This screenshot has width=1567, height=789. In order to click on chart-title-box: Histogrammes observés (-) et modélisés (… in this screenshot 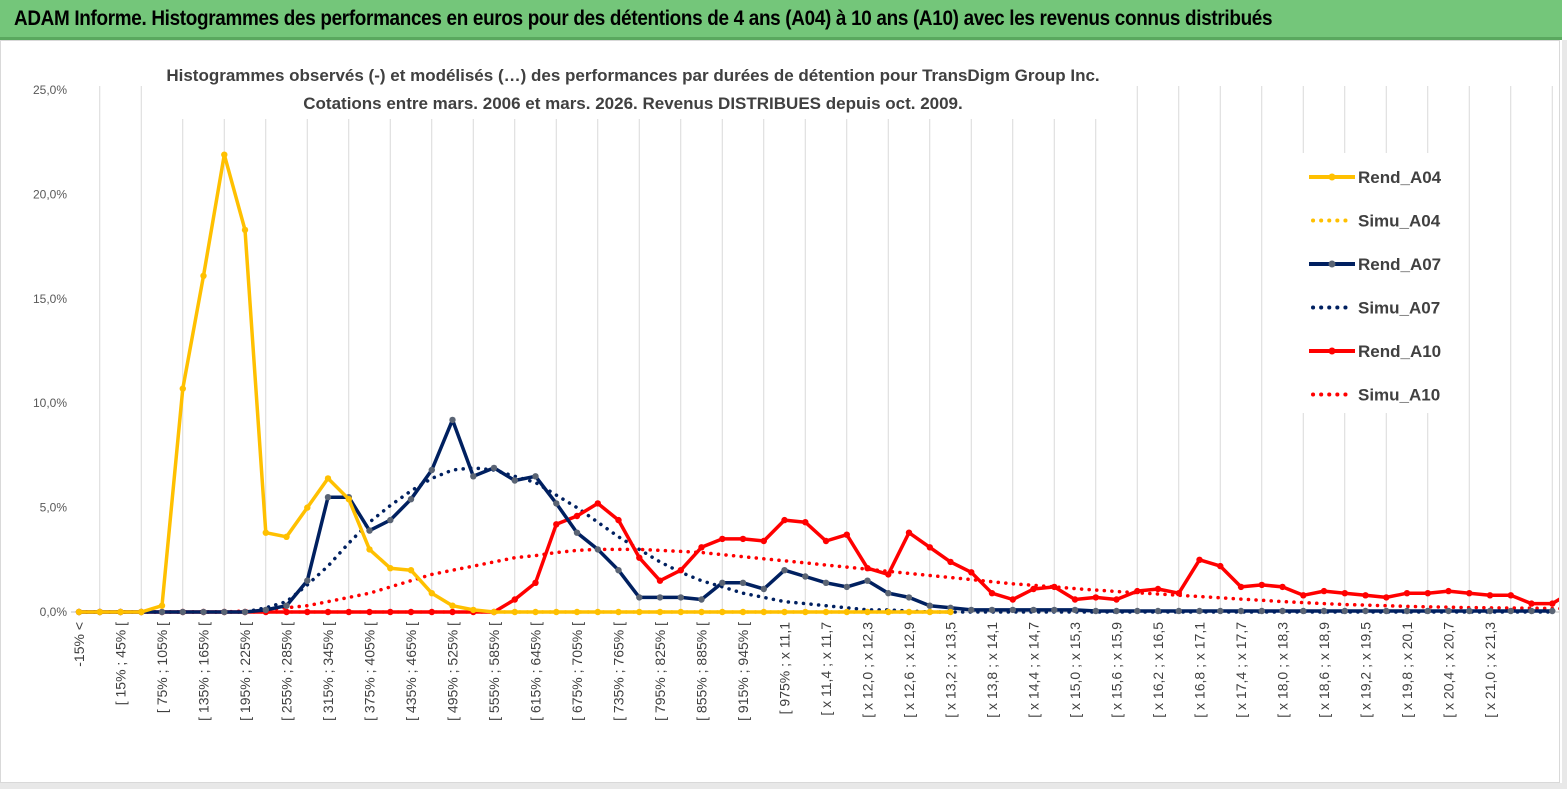, I will do `click(632, 88)`.